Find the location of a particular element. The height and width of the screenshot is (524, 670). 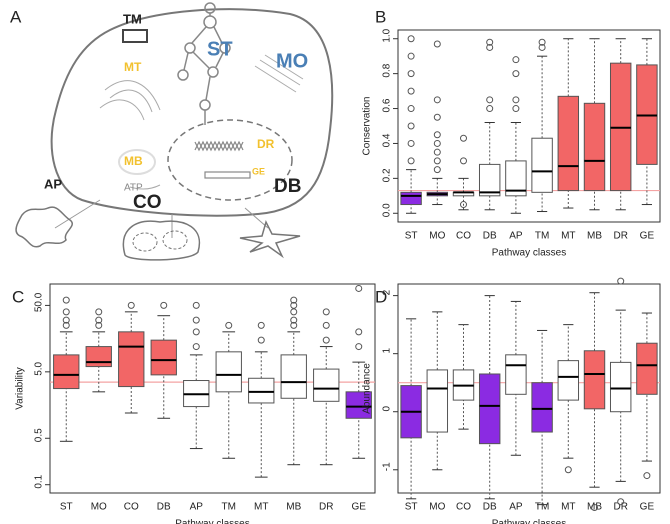

panel-label: B is located at coordinates (380, 16).